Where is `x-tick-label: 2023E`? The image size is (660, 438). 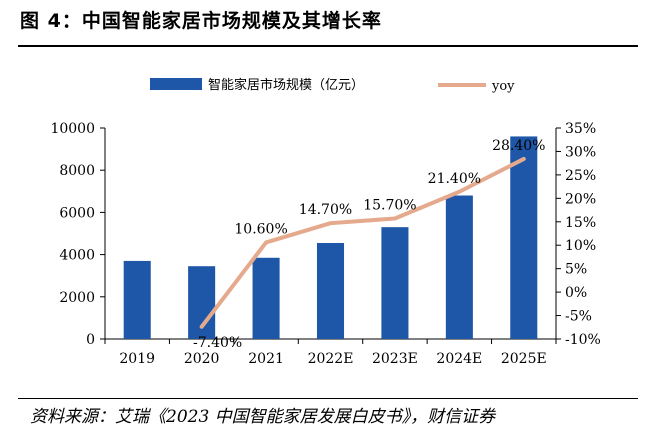
x-tick-label: 2023E is located at coordinates (395, 359).